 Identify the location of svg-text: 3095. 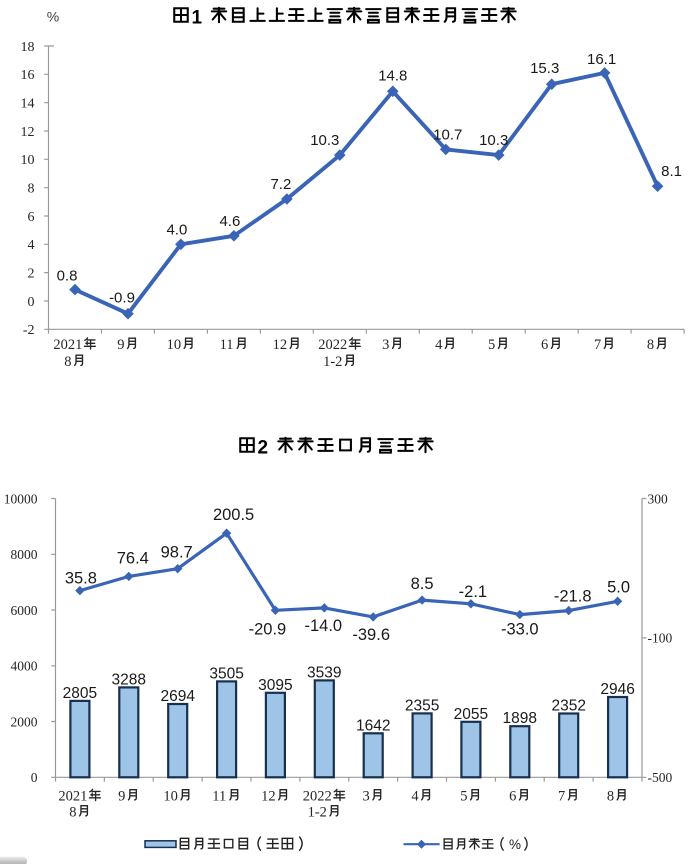
(275, 685).